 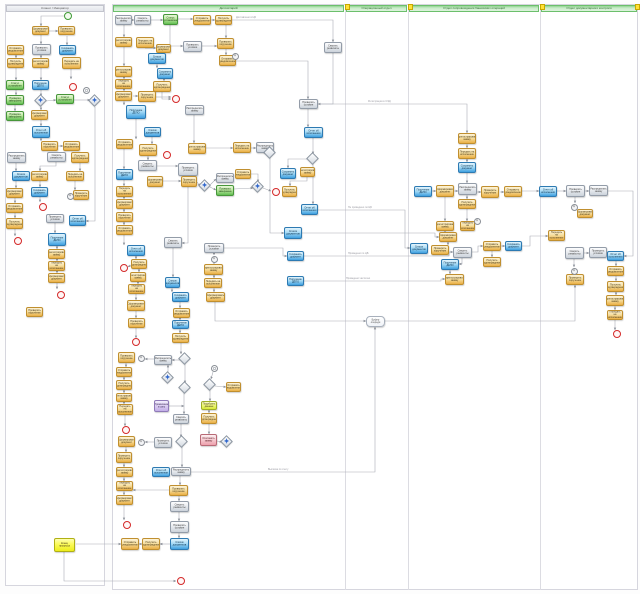 What do you see at coordinates (589, 8) in the screenshot?
I see `lane-header-4: Отдел документарного контроля` at bounding box center [589, 8].